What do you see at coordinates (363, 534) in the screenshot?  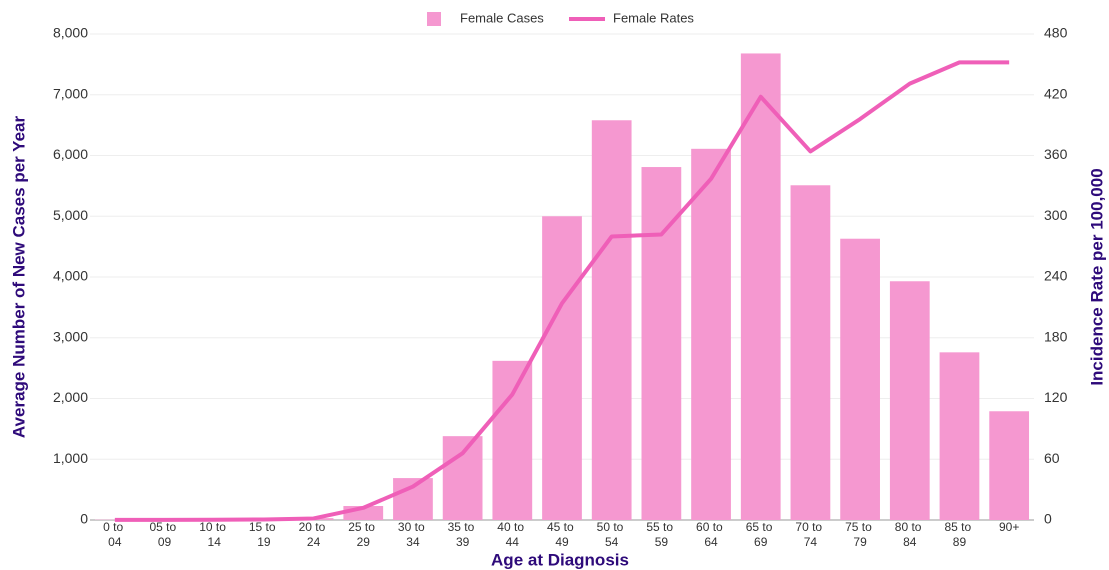 I see `x-tick-label: 25 to 29` at bounding box center [363, 534].